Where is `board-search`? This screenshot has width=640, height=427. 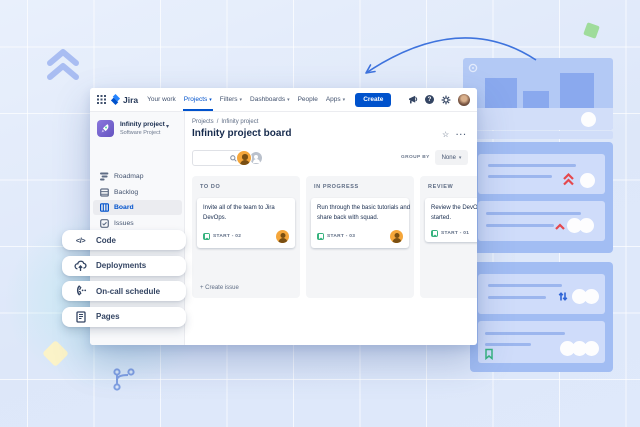
board-search is located at coordinates (217, 160).